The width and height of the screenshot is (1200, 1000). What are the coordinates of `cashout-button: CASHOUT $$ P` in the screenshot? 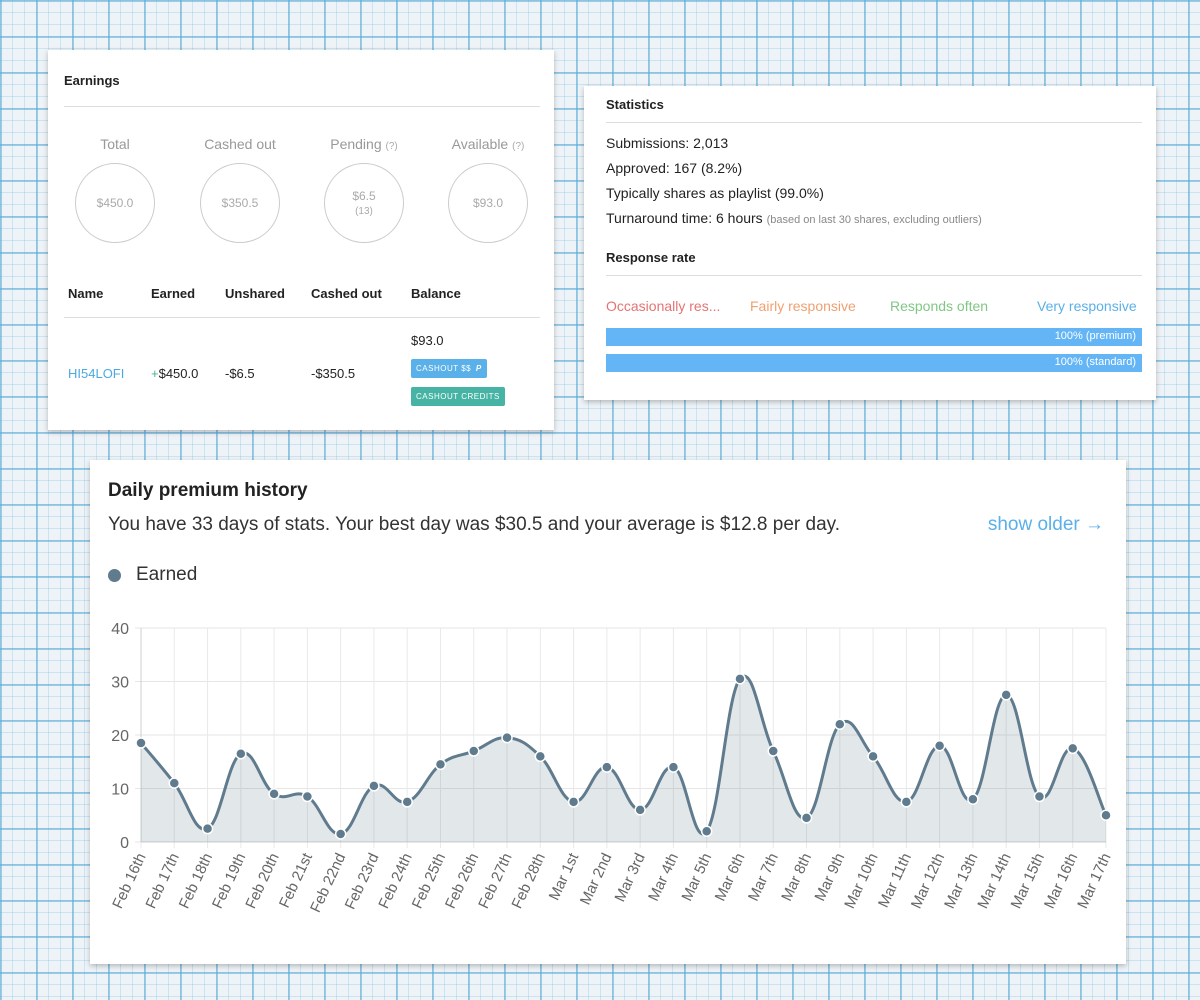 It's located at (449, 368).